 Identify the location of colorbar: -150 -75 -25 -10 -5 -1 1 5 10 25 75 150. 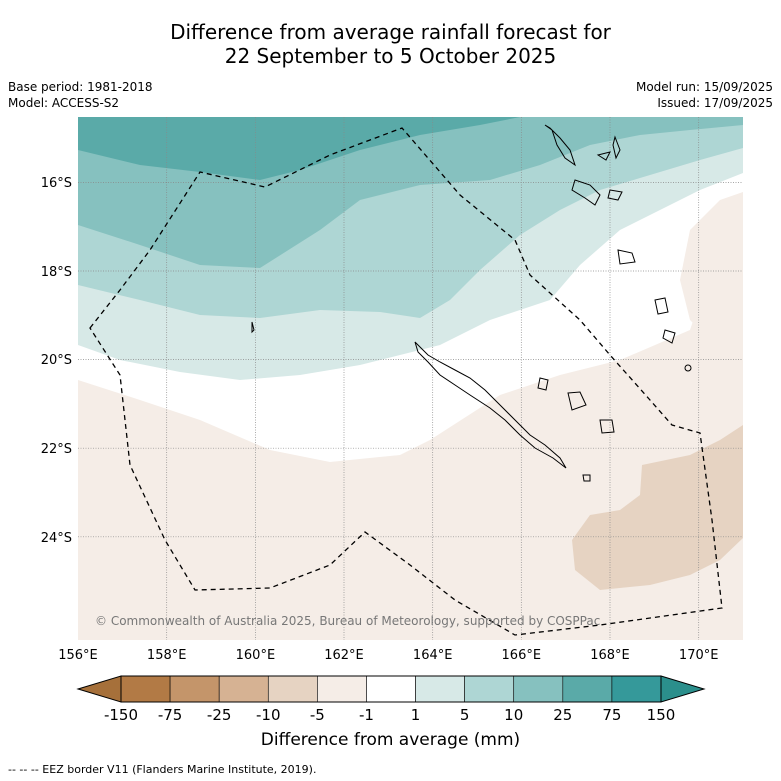
(391, 699).